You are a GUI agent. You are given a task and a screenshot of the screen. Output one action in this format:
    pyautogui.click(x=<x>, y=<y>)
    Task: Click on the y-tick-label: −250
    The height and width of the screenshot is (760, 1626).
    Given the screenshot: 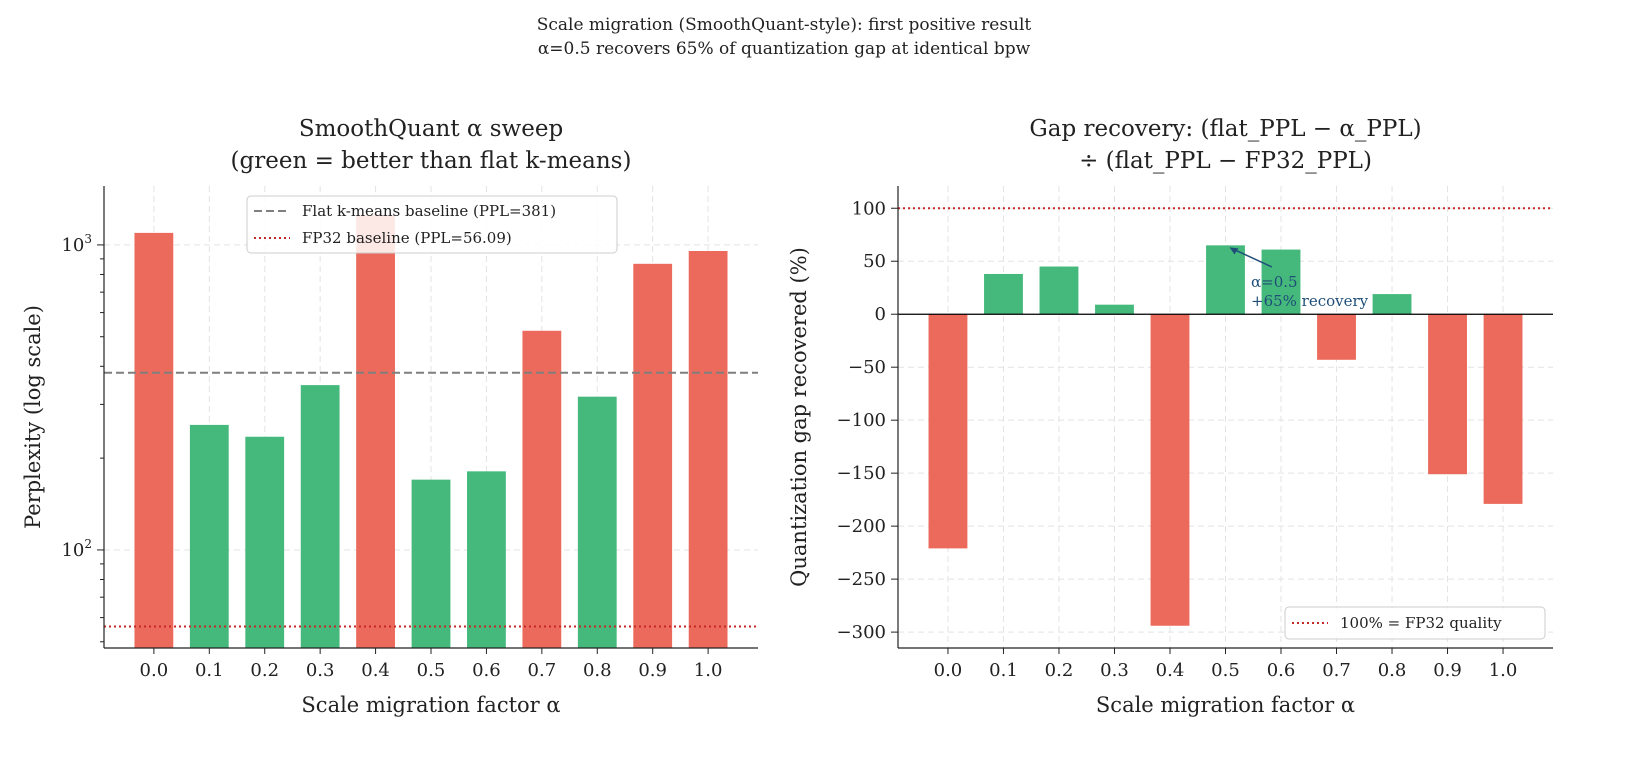 What is the action you would take?
    pyautogui.click(x=861, y=579)
    